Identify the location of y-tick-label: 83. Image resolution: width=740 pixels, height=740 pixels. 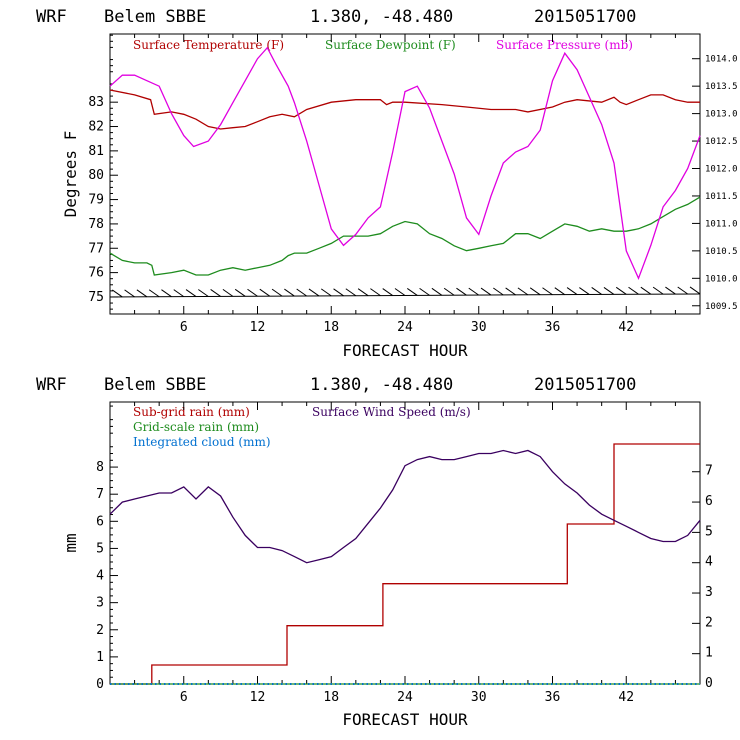
(96, 102).